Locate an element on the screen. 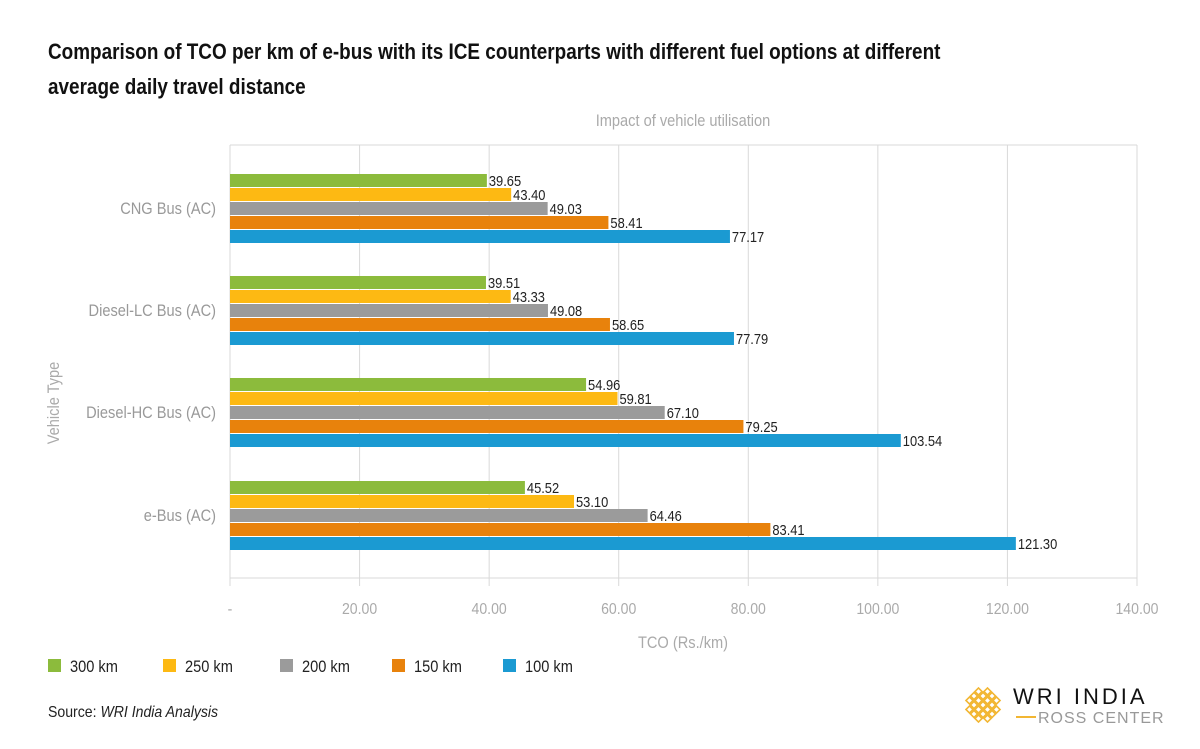 The width and height of the screenshot is (1200, 749). data-label: 67.10 is located at coordinates (683, 412).